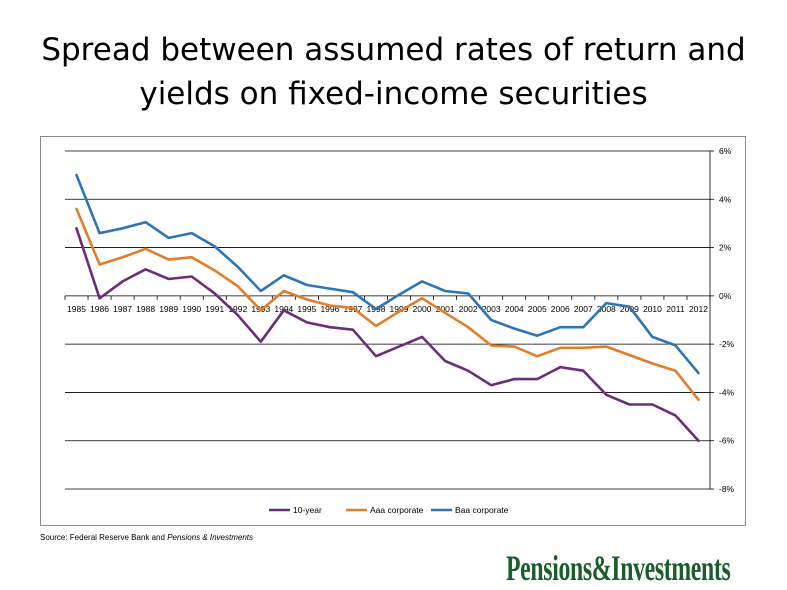 The width and height of the screenshot is (787, 590). Describe the element at coordinates (104, 537) in the screenshot. I see `source-prefix: Source: Federal Reserve Bank and` at that location.